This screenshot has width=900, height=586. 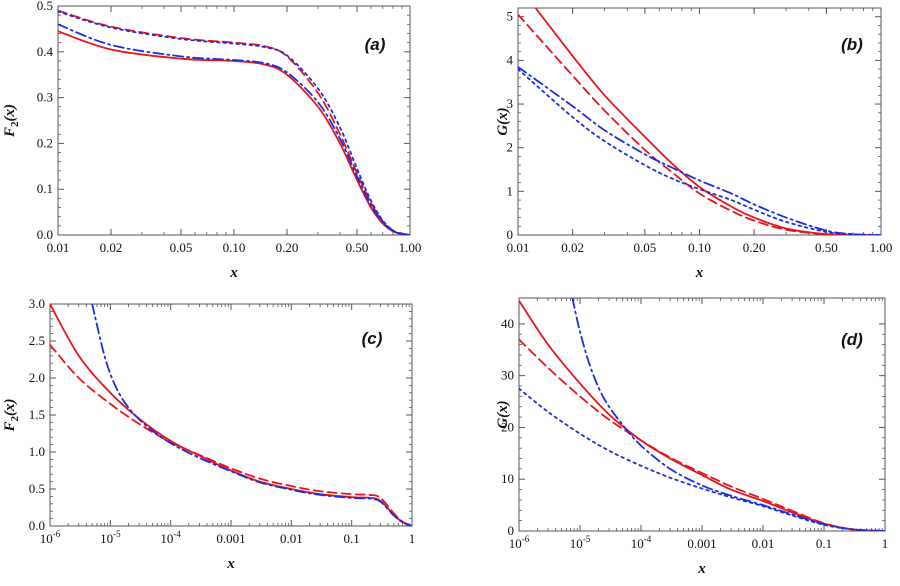 I want to click on y-tick-label: 20, so click(x=507, y=426).